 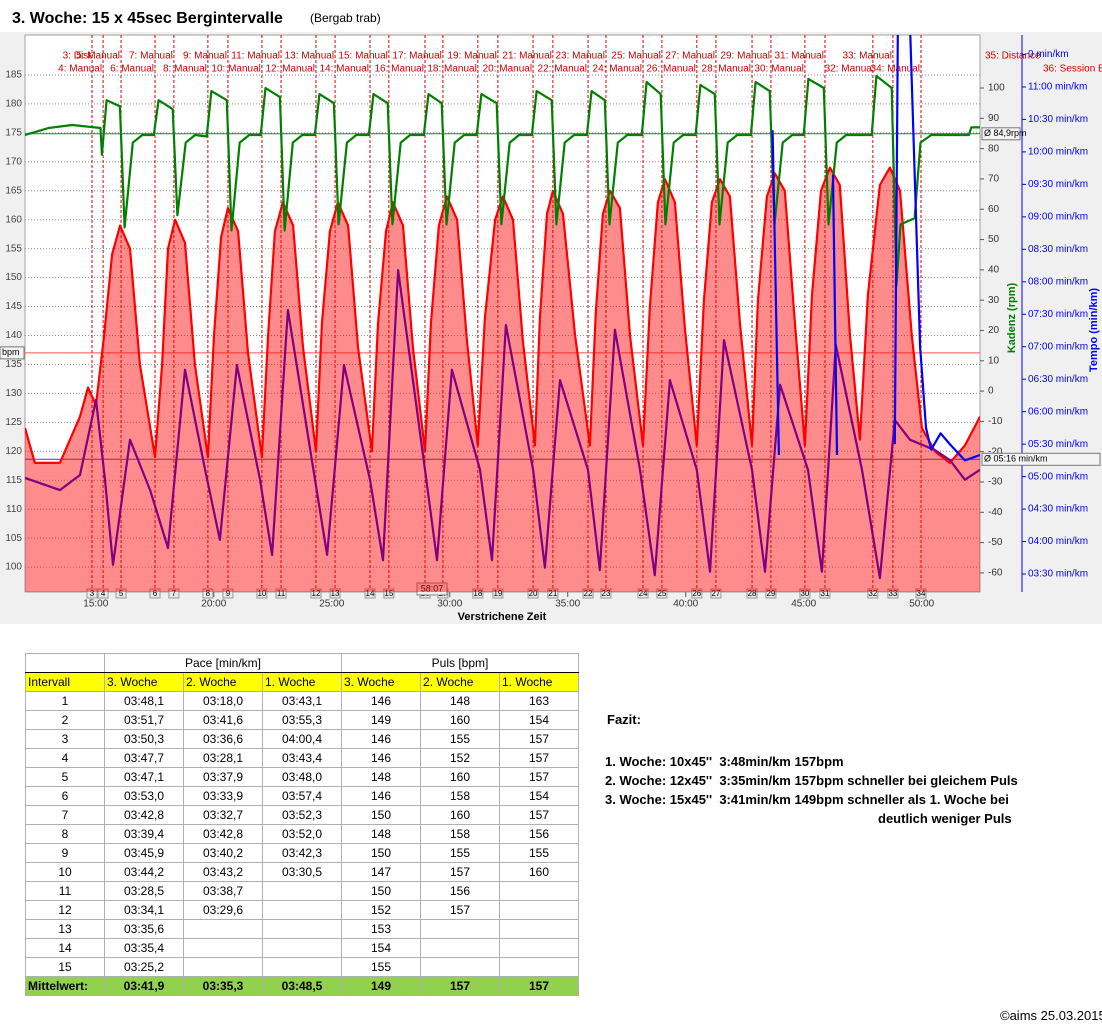 What do you see at coordinates (724, 761) in the screenshot?
I see `fazit-text: 1. Woche: 10x45'' 3:48min/km 157bpm` at bounding box center [724, 761].